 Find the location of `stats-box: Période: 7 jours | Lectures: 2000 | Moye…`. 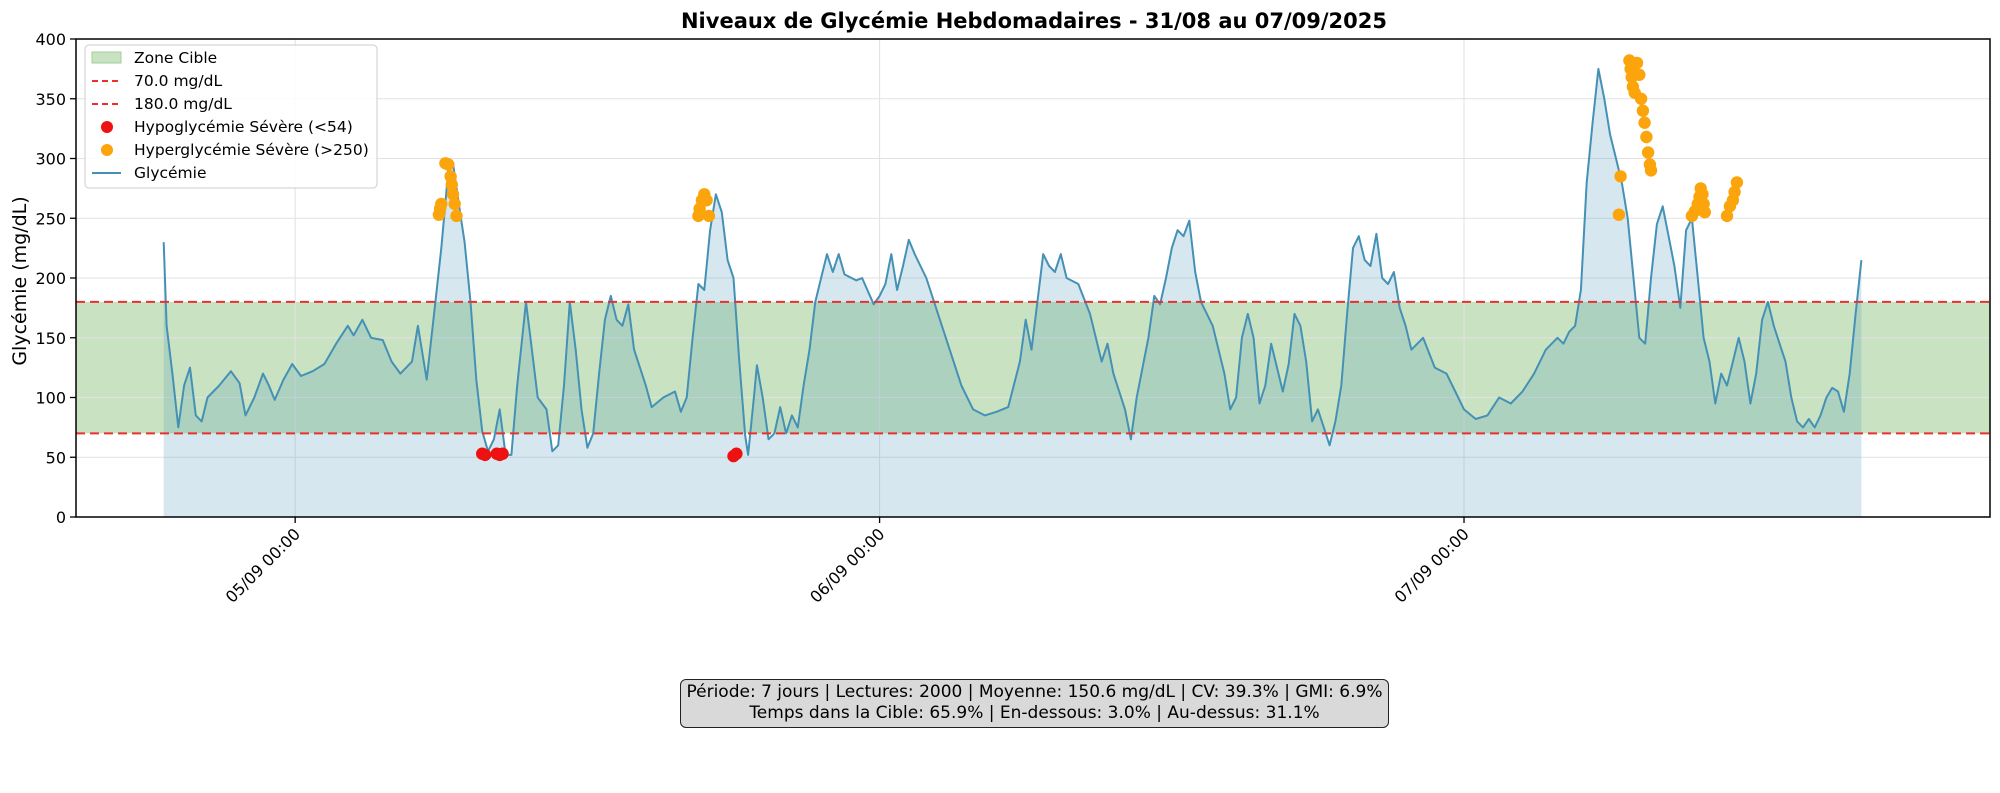

stats-box: Période: 7 jours | Lectures: 2000 | Moye… is located at coordinates (1034, 703).